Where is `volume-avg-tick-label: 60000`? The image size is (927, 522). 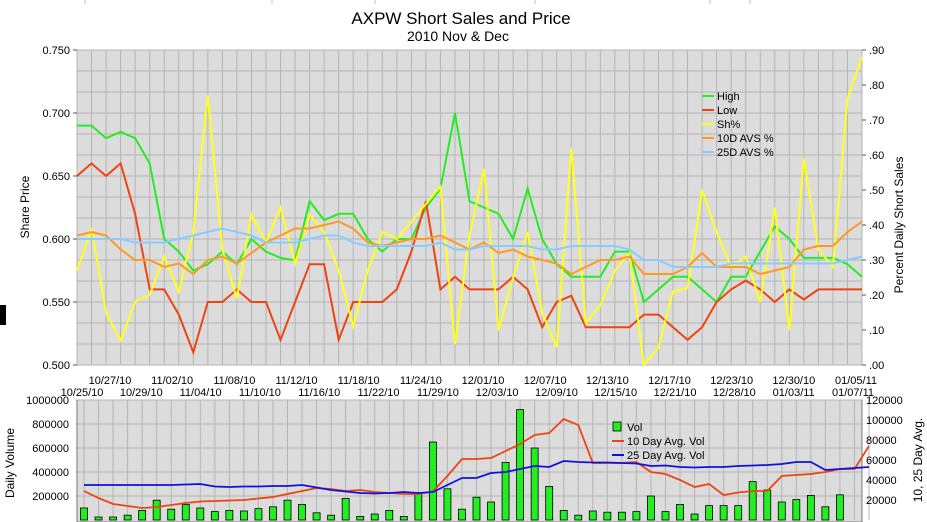 volume-avg-tick-label: 60000 is located at coordinates (881, 461).